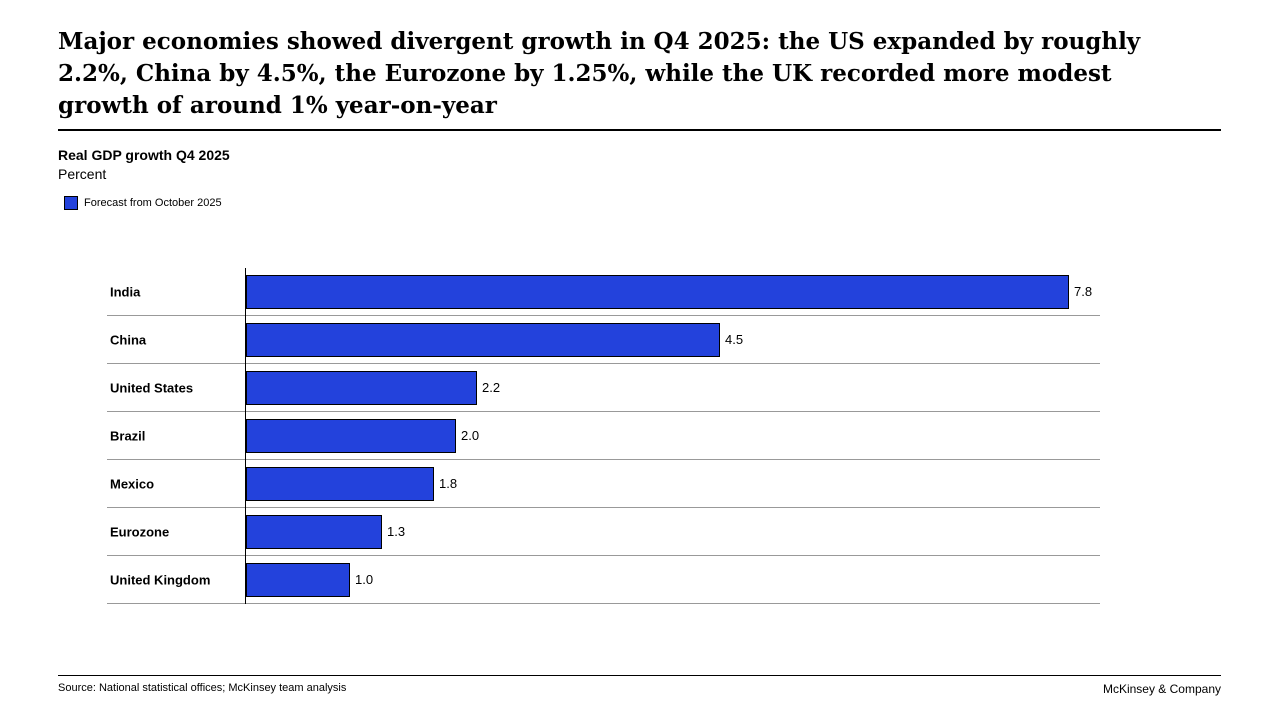 This screenshot has height=720, width=1280. I want to click on chart-row: China 4.5, so click(603, 340).